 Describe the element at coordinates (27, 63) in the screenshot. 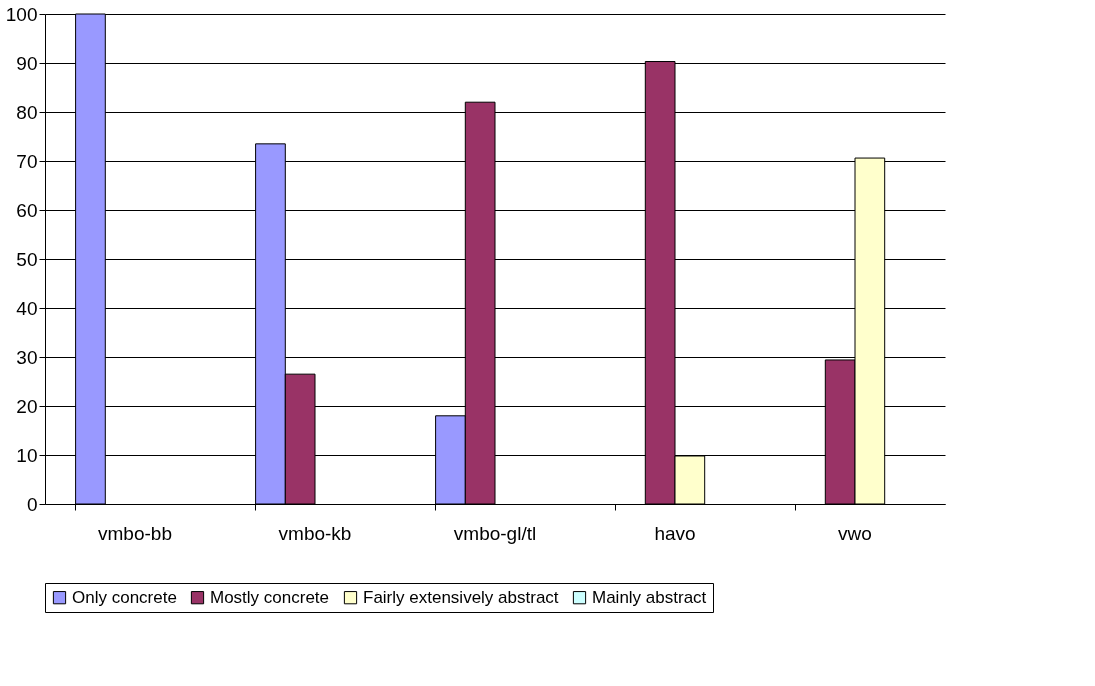

I see `y-tick-label: 90` at that location.